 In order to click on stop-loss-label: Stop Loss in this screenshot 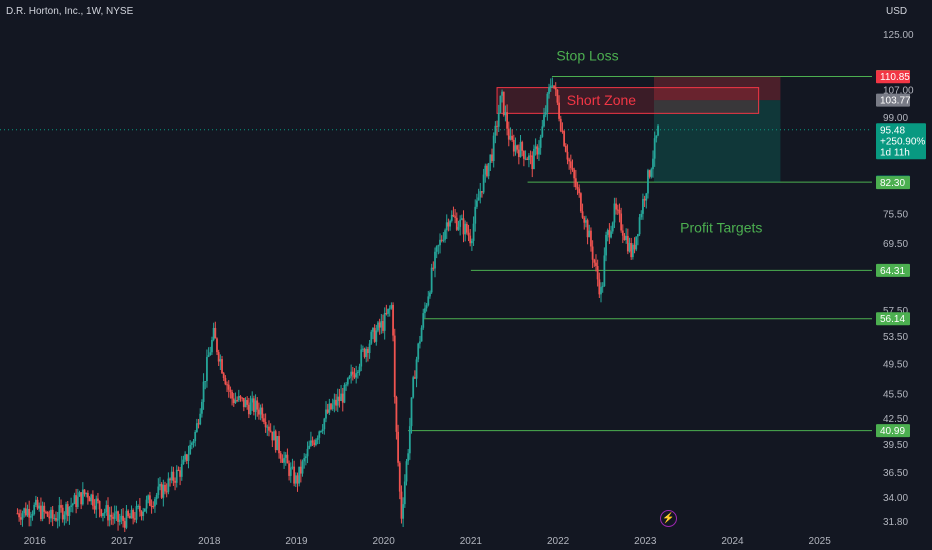, I will do `click(587, 56)`.